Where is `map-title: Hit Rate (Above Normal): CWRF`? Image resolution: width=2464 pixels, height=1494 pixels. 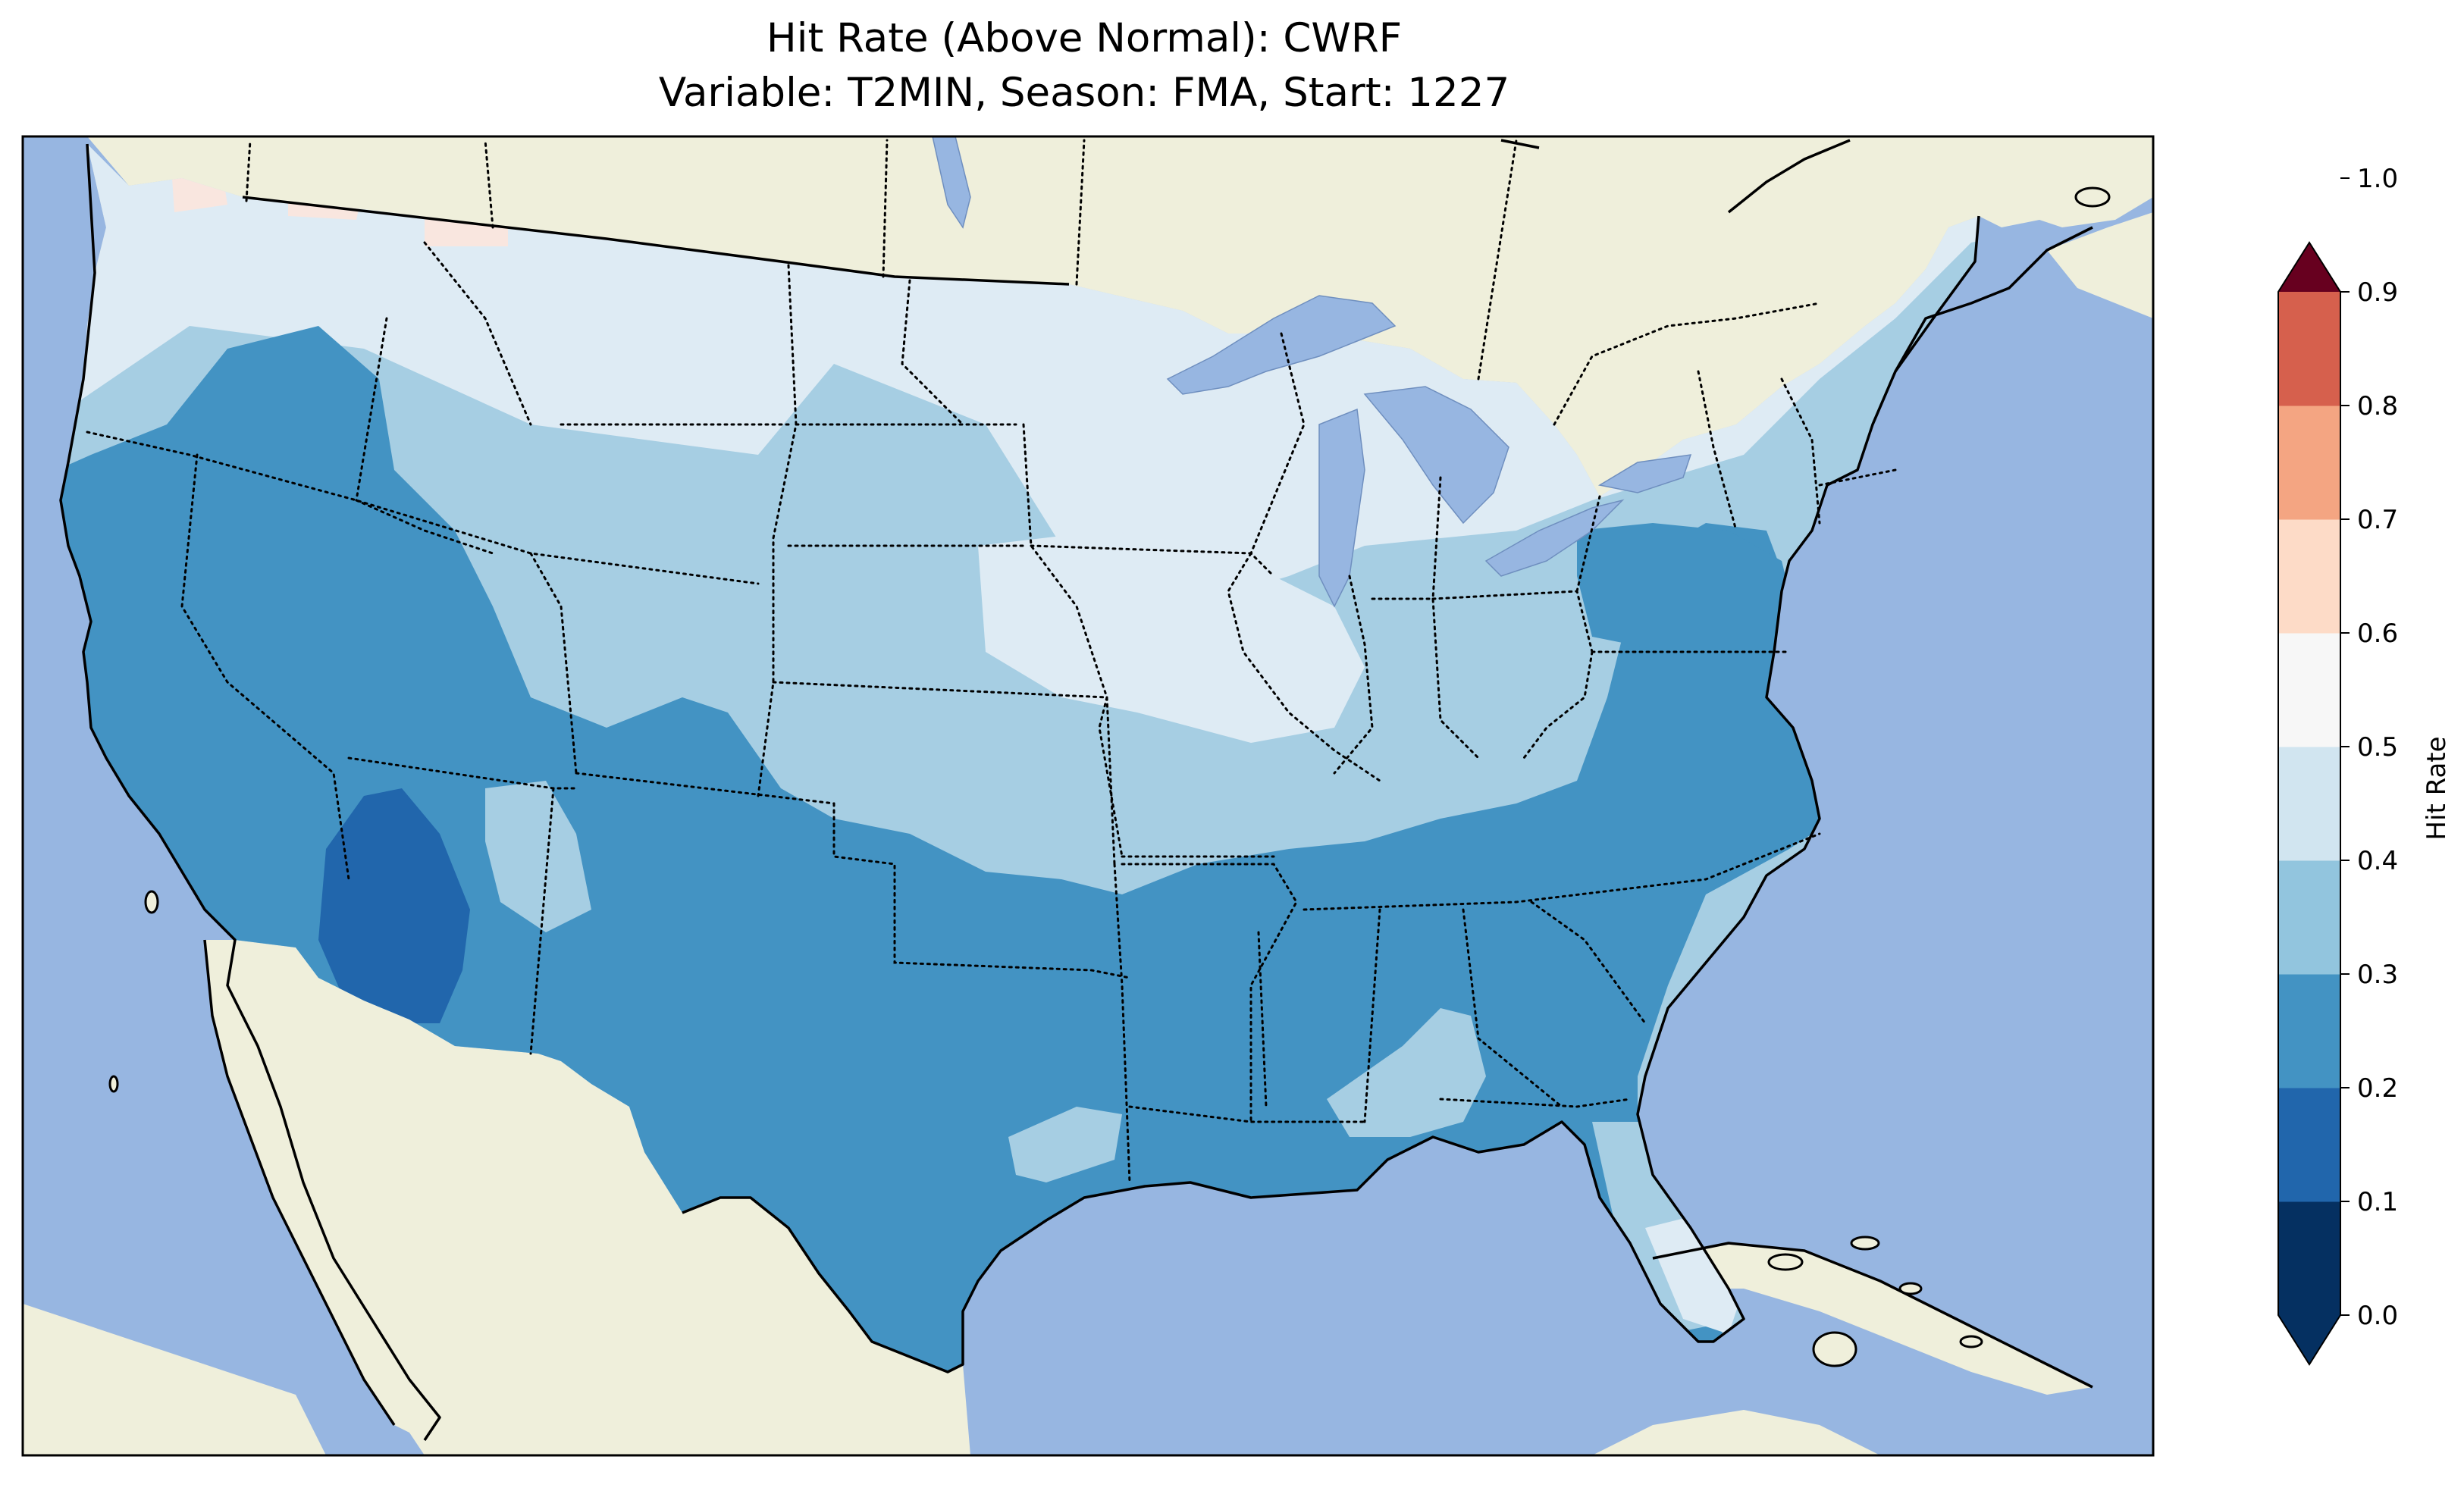
map-title: Hit Rate (Above Normal): CWRF is located at coordinates (1084, 38).